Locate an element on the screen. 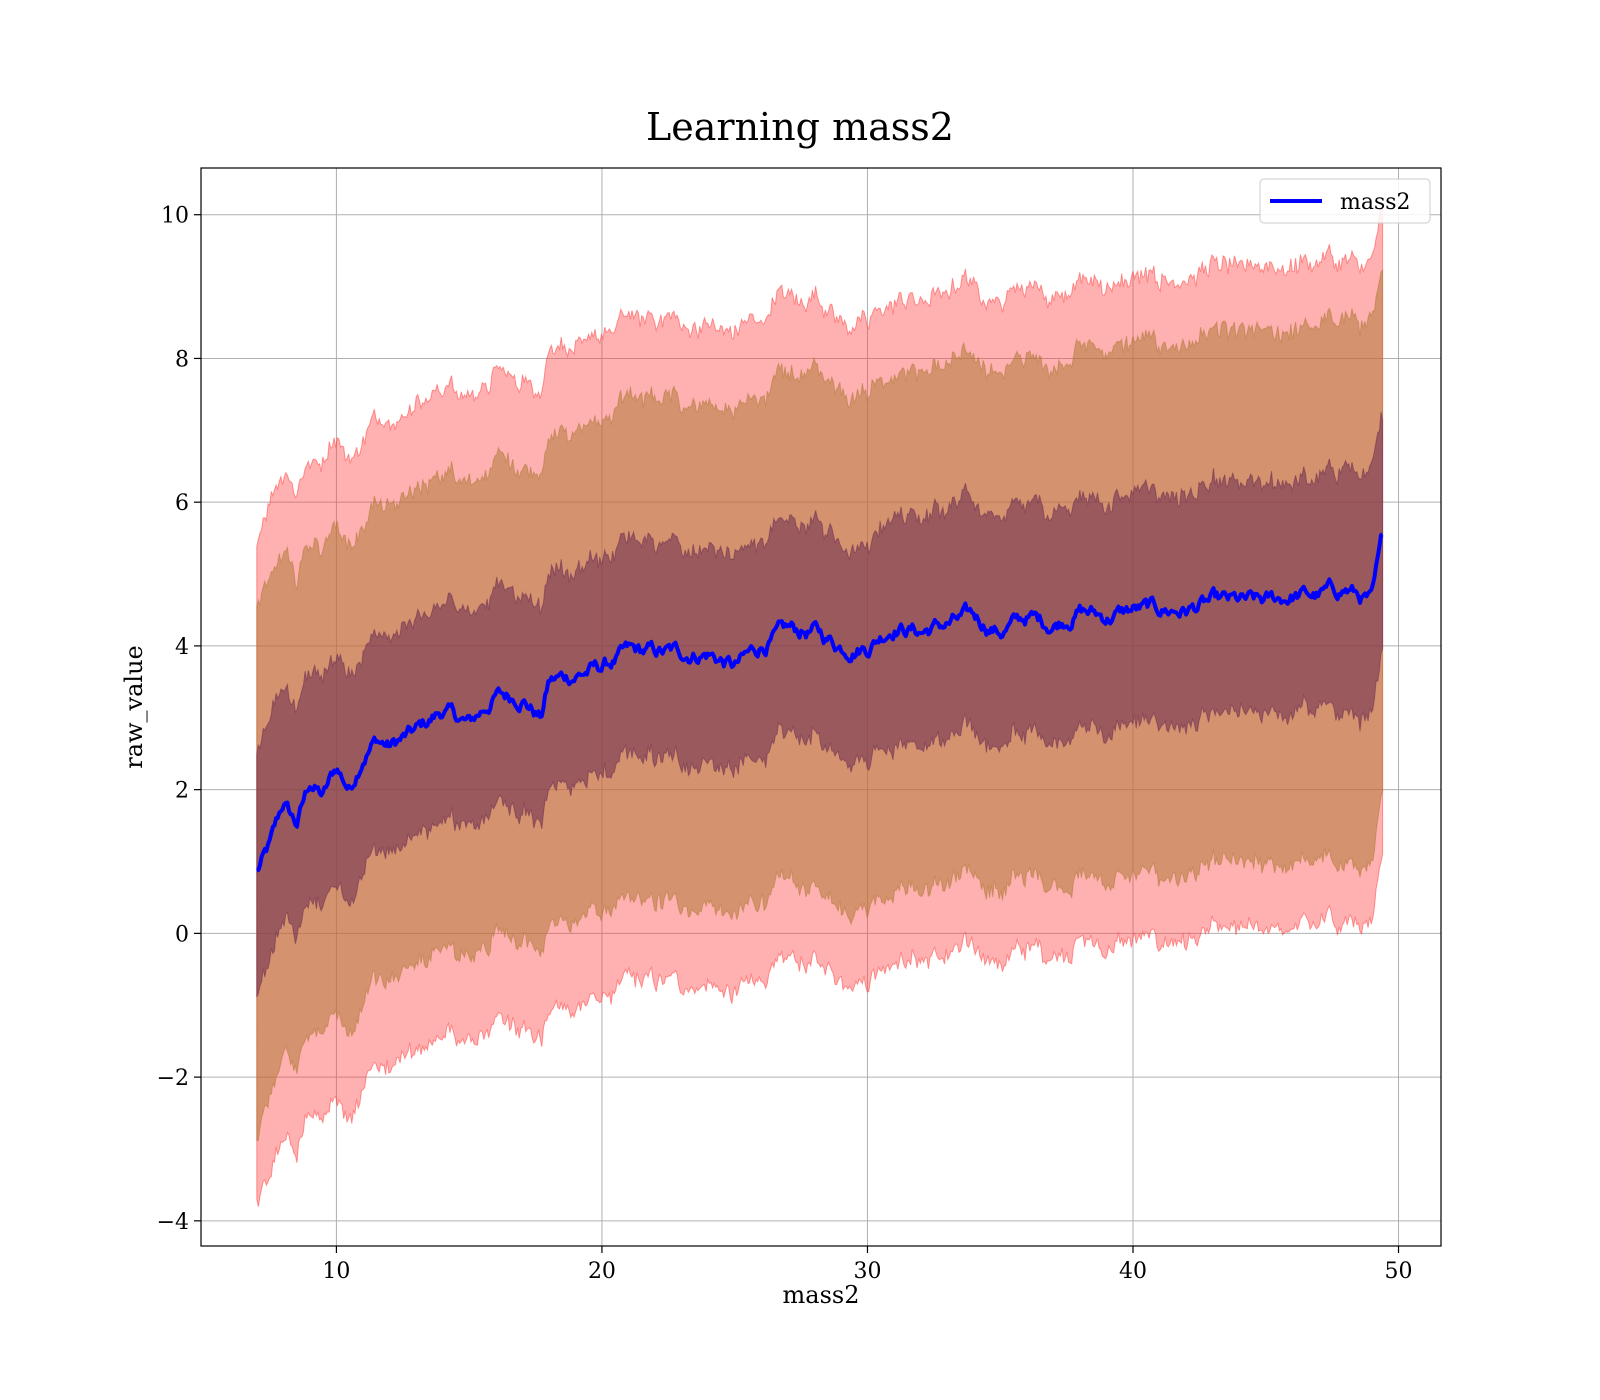 This screenshot has width=1600, height=1400. legend-label-mass2: mass2 is located at coordinates (1375, 202).